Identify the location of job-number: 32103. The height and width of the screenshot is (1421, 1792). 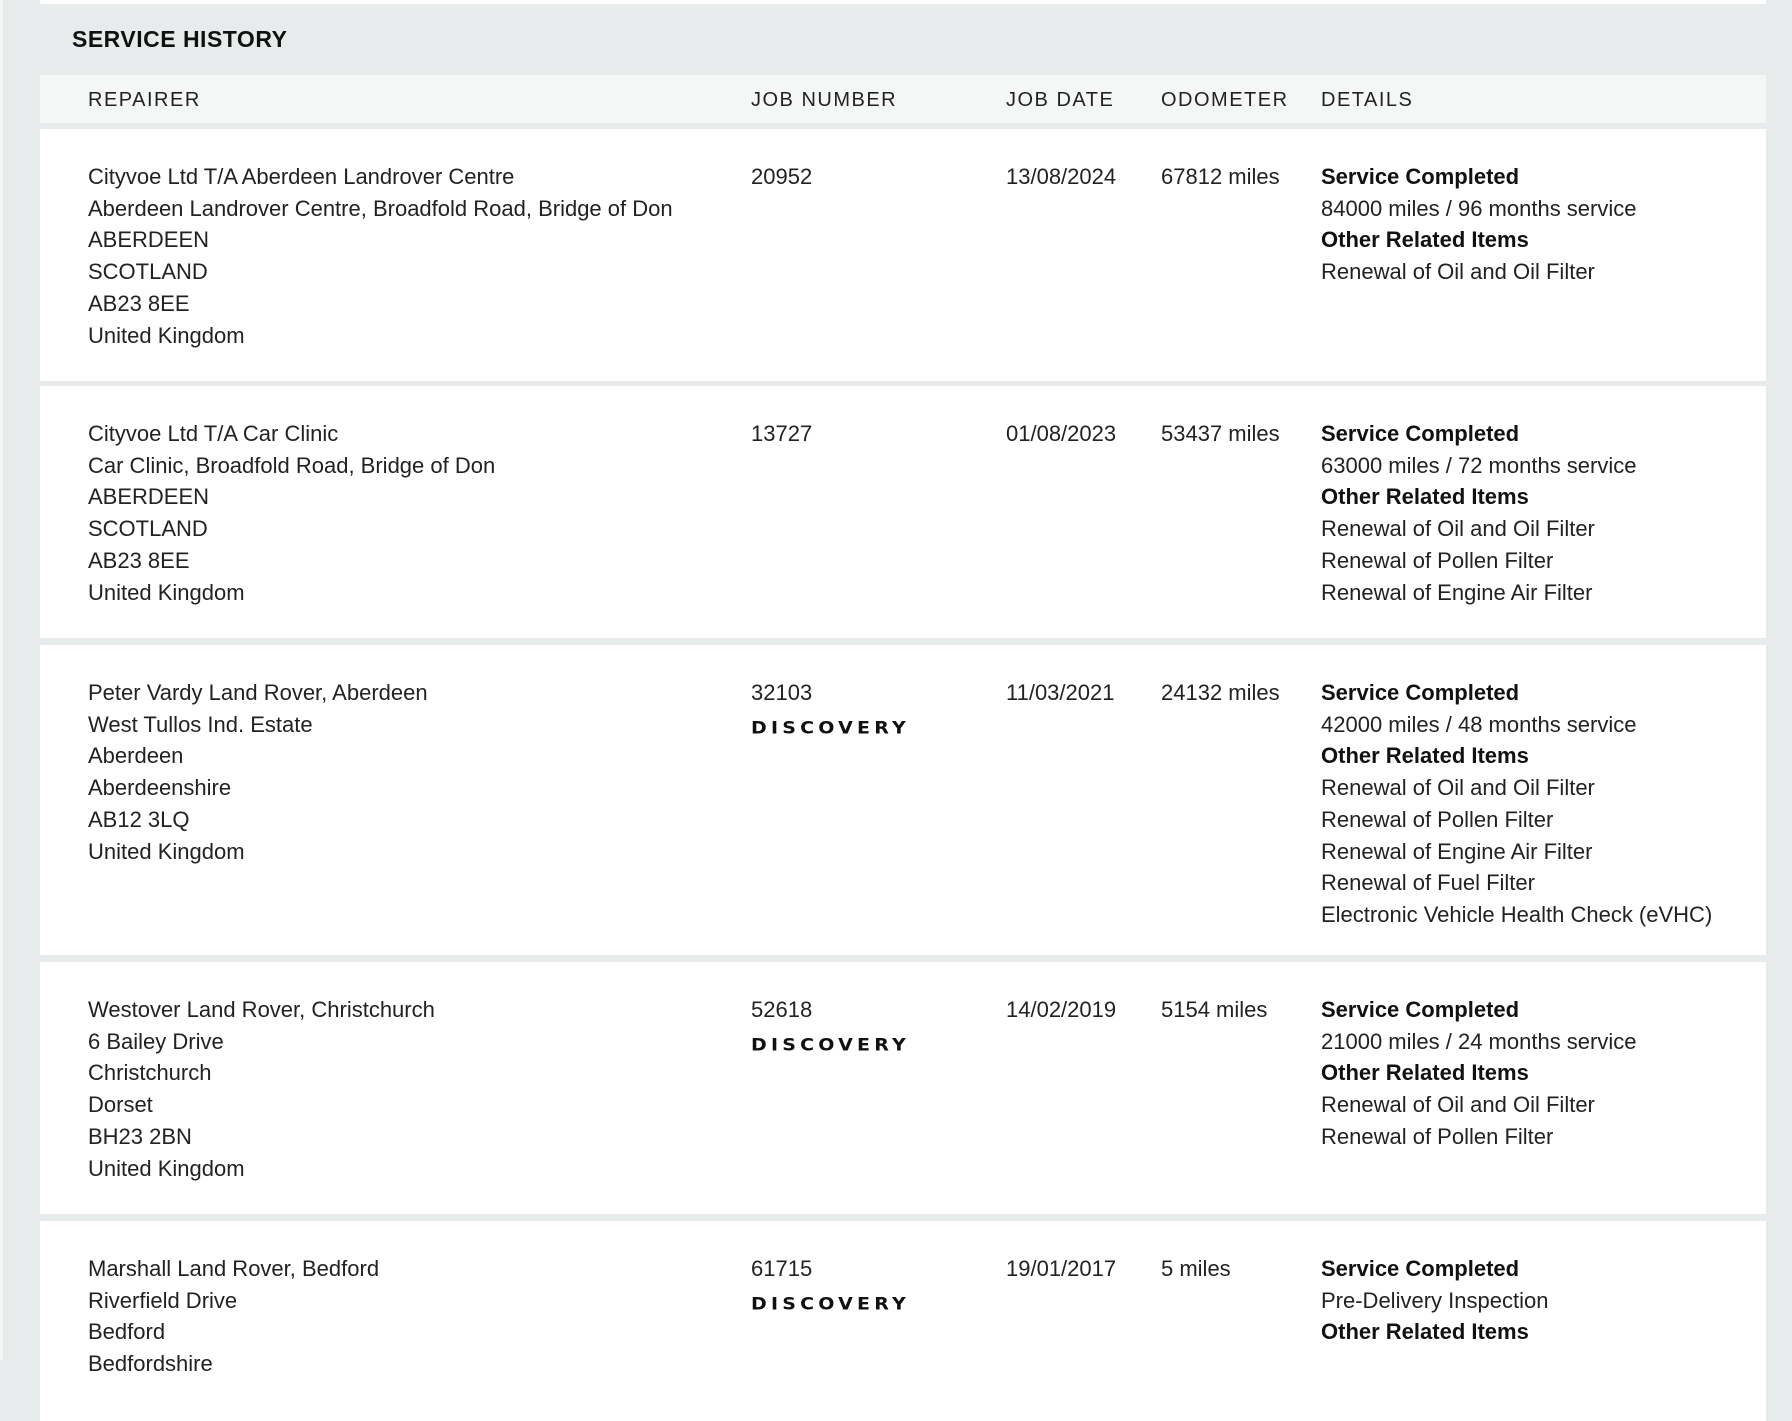
(782, 692).